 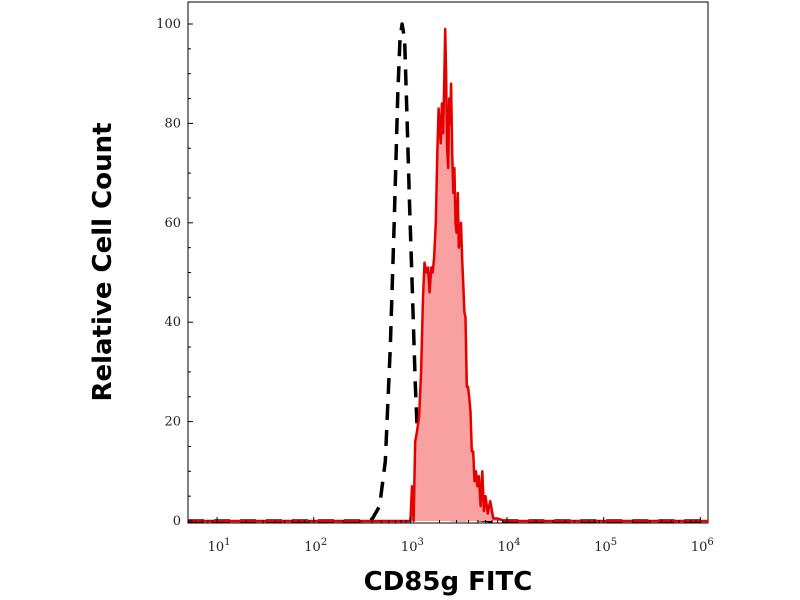 I want to click on y-tick-label: 60, so click(x=172, y=223).